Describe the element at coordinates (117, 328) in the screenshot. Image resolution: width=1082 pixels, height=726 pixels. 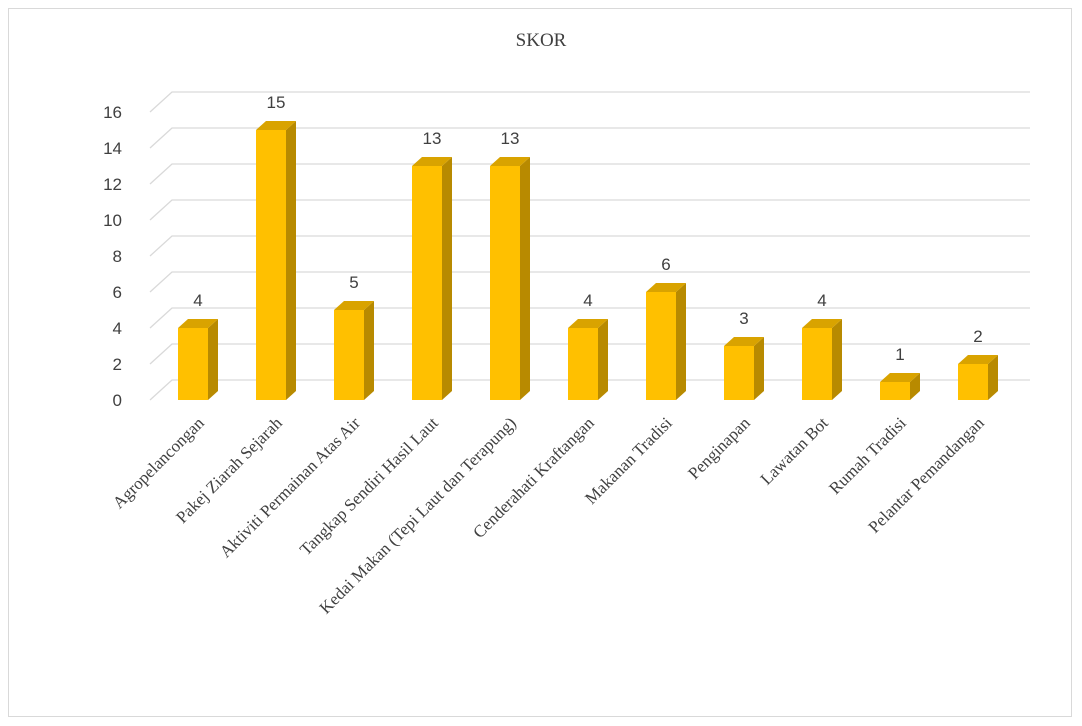
I see `y-tick-label: 4` at that location.